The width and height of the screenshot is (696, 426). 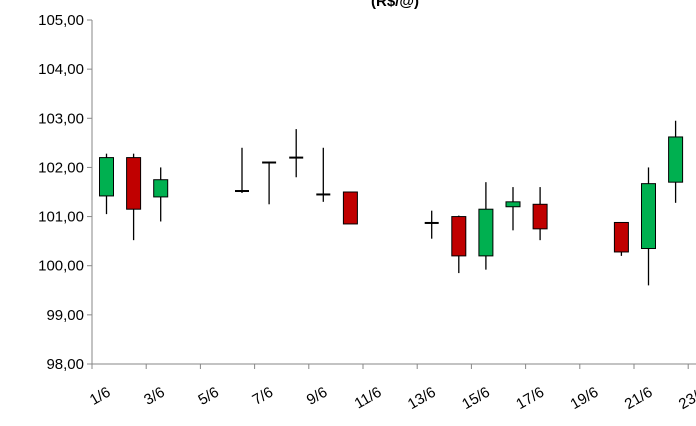 What do you see at coordinates (686, 398) in the screenshot?
I see `x-tick-label: 23/6` at bounding box center [686, 398].